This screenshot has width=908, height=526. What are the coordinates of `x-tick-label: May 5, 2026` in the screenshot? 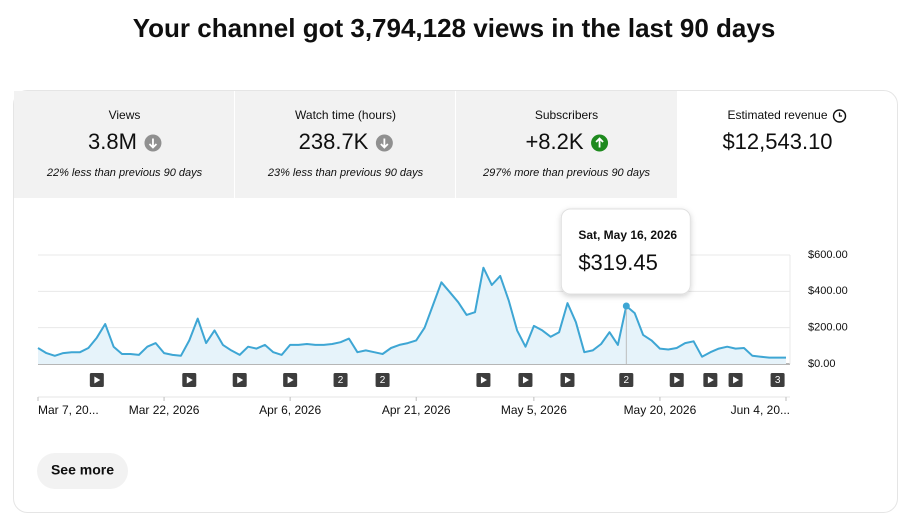 It's located at (534, 410).